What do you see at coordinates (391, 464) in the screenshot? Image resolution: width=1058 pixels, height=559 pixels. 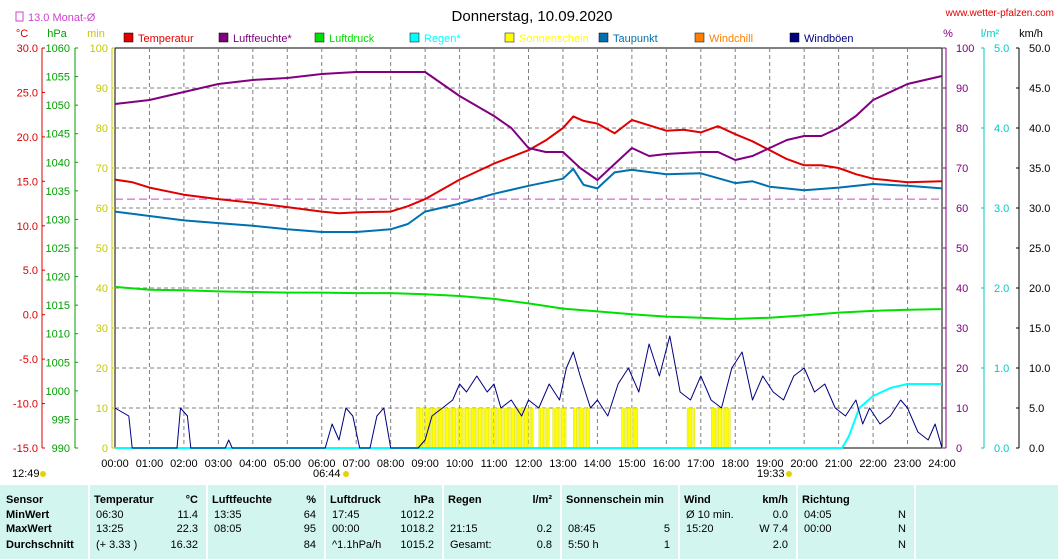 I see `x-tick-label: 08:00` at bounding box center [391, 464].